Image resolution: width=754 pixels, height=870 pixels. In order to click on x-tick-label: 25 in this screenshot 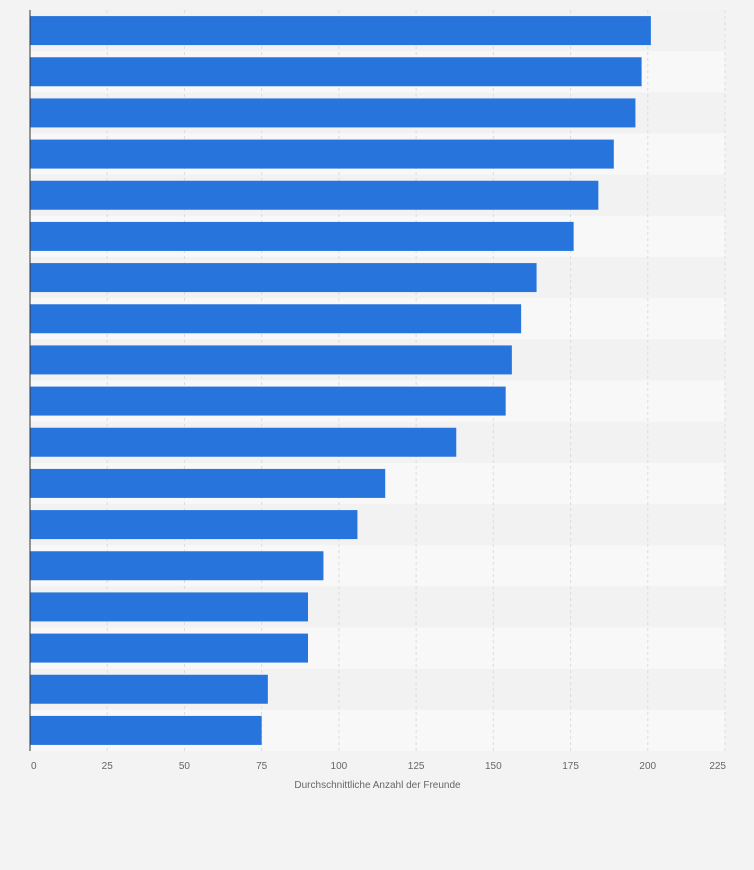, I will do `click(108, 766)`.